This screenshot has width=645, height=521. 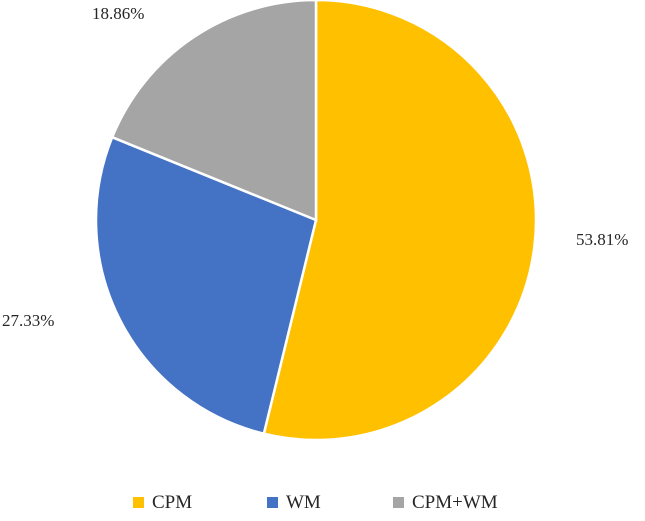 What do you see at coordinates (398, 502) in the screenshot?
I see `legend-swatch-cpm-plus-wm` at bounding box center [398, 502].